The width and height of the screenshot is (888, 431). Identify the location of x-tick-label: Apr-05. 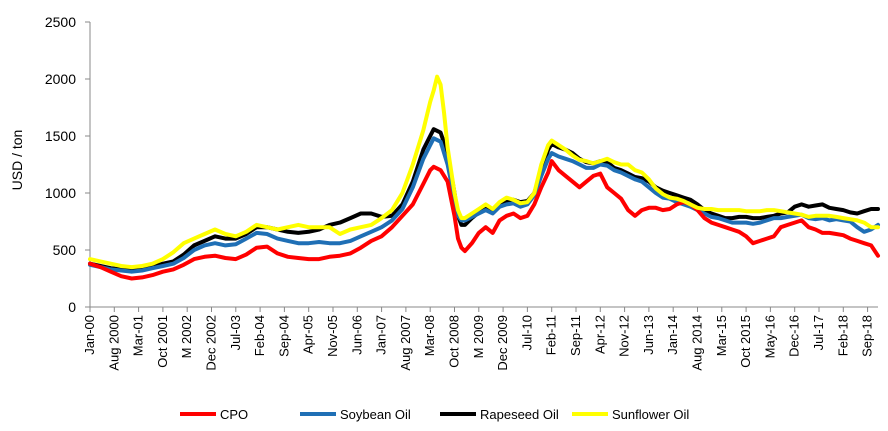
(308, 334).